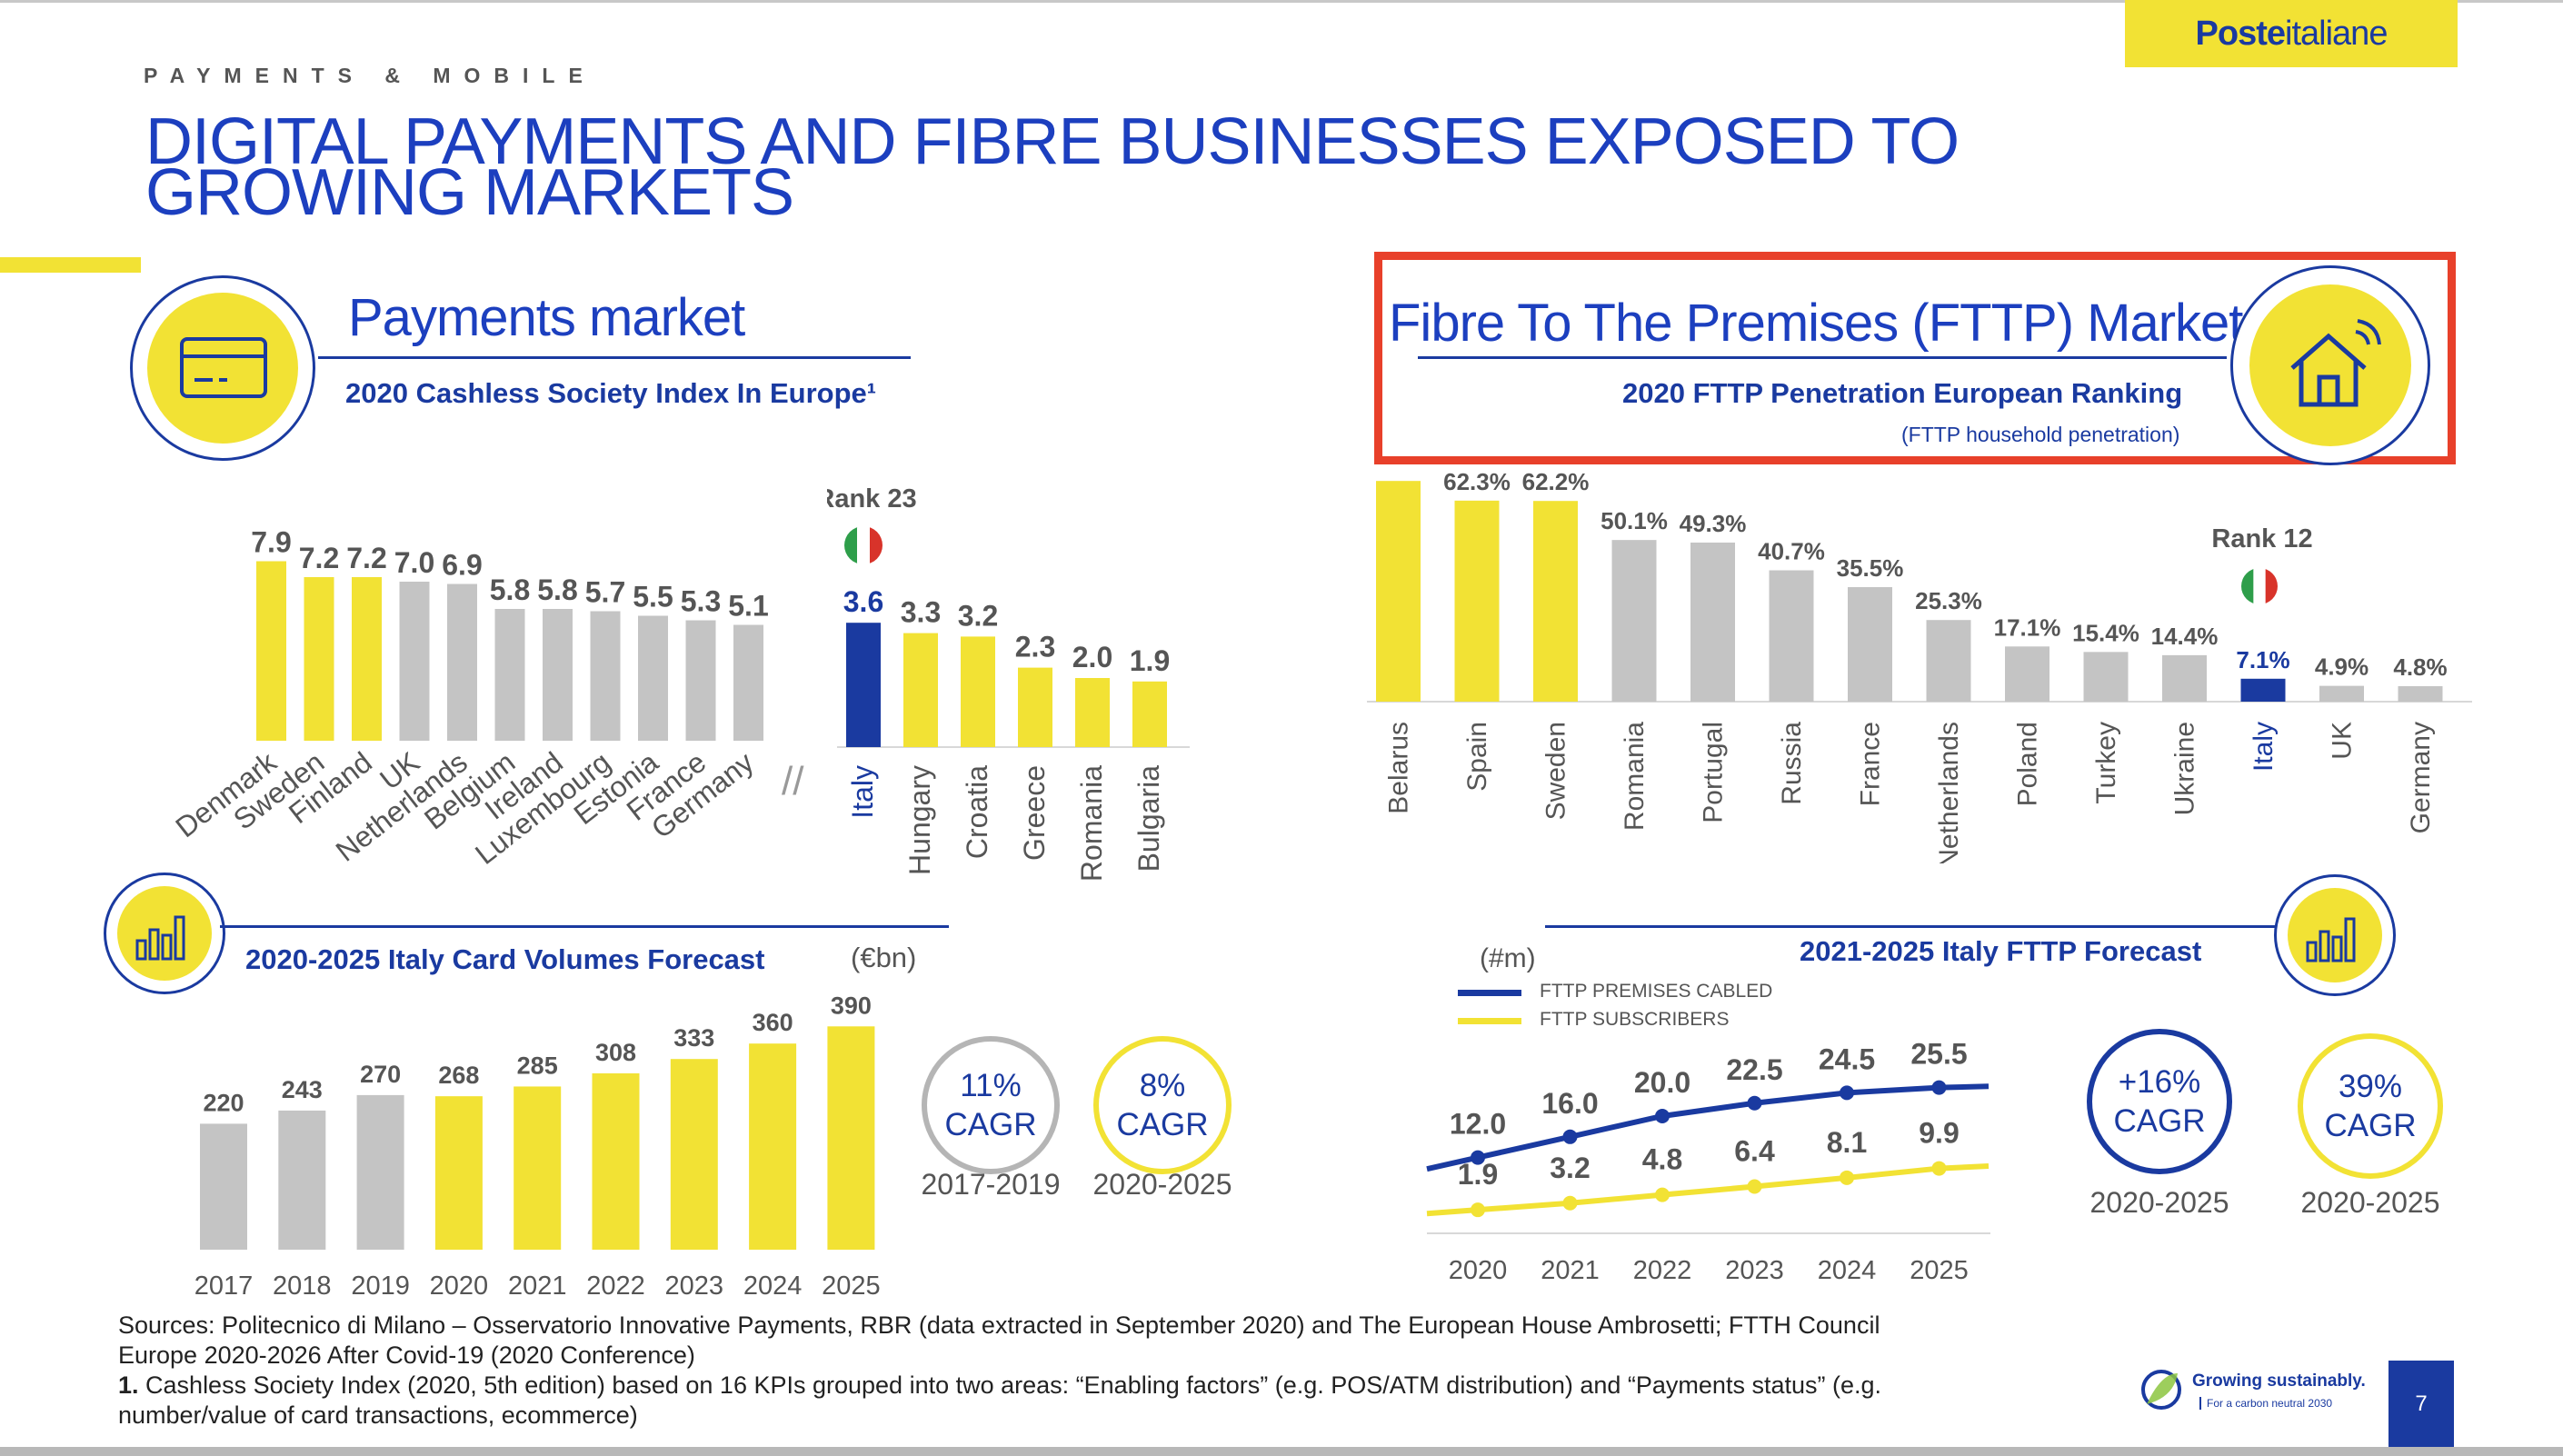  I want to click on value-label-greece: 2.3, so click(1035, 647).